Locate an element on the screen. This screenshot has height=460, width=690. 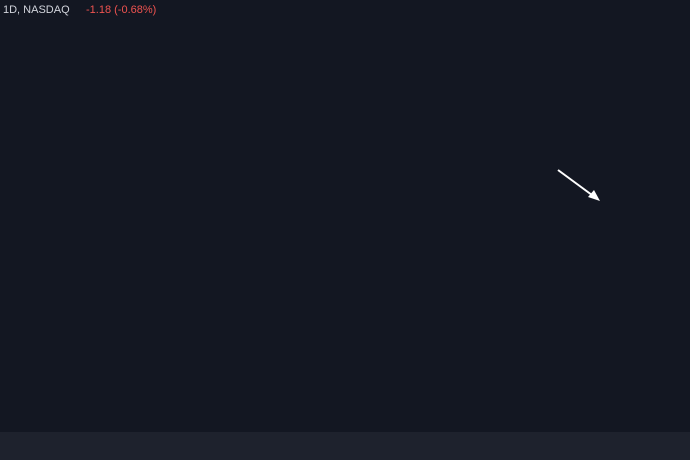
header: 1D, NASDAQ is located at coordinates (36, 10).